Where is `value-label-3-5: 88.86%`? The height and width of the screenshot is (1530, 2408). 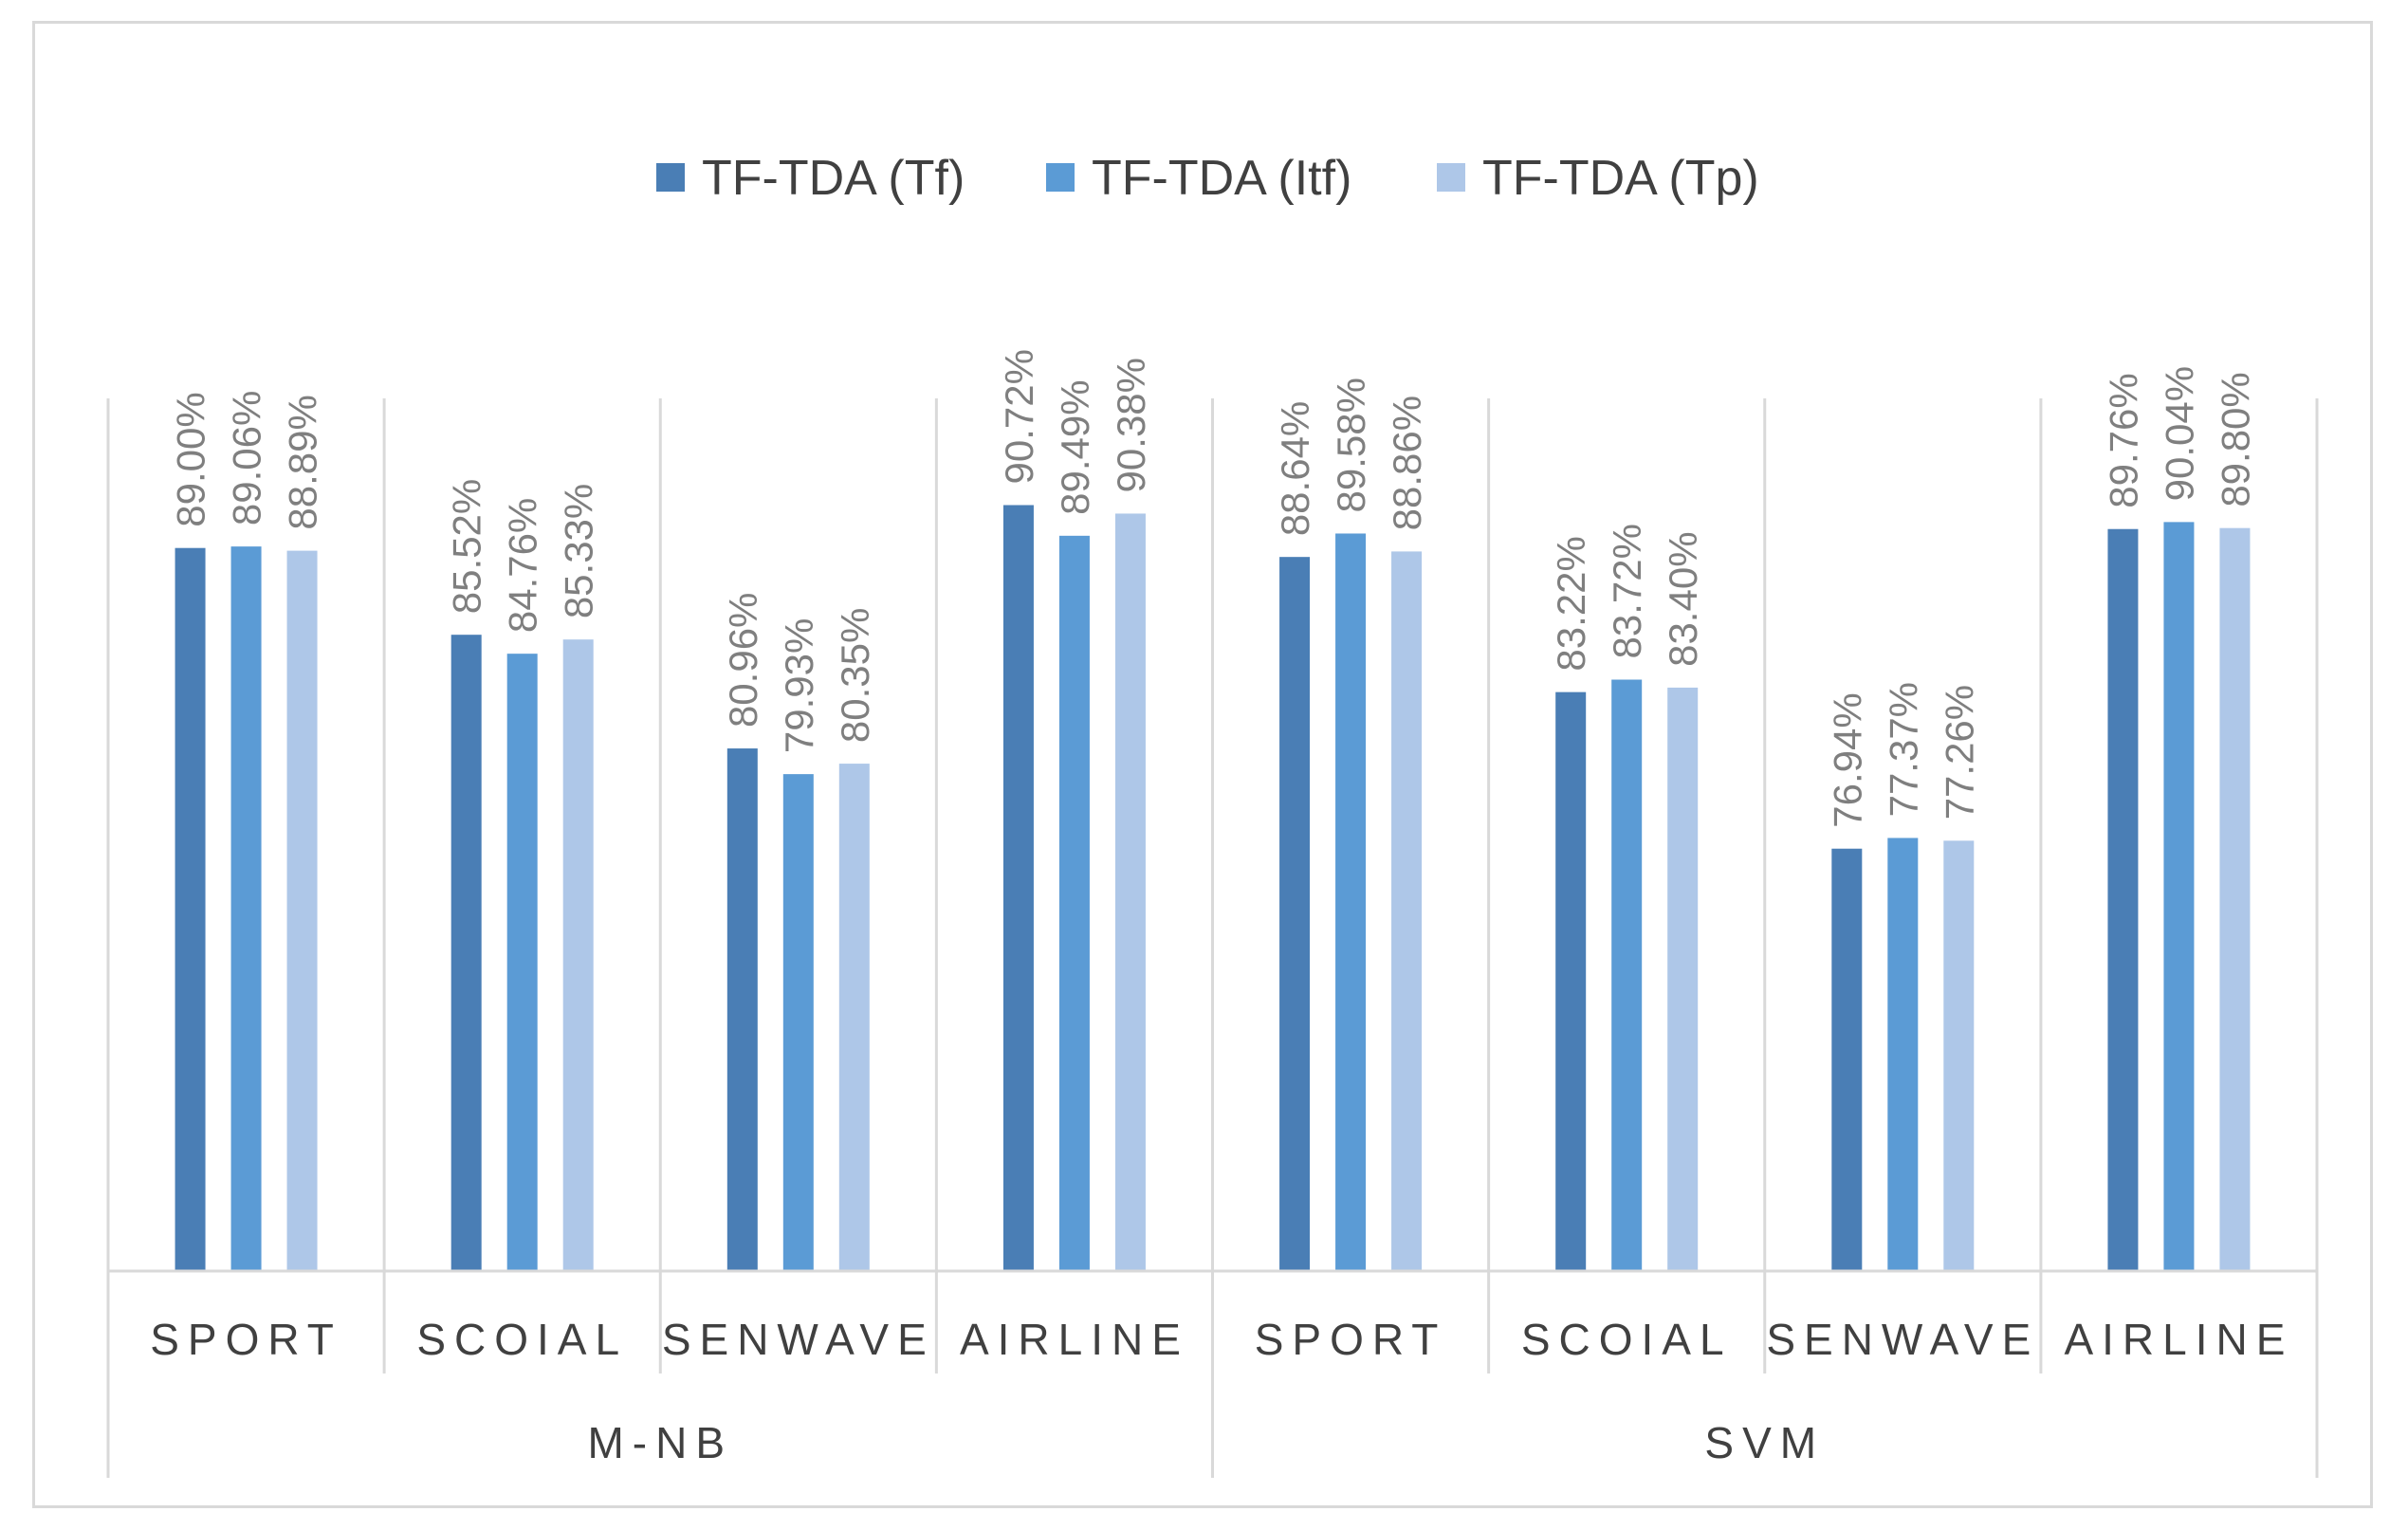
value-label-3-5: 88.86% is located at coordinates (1407, 463).